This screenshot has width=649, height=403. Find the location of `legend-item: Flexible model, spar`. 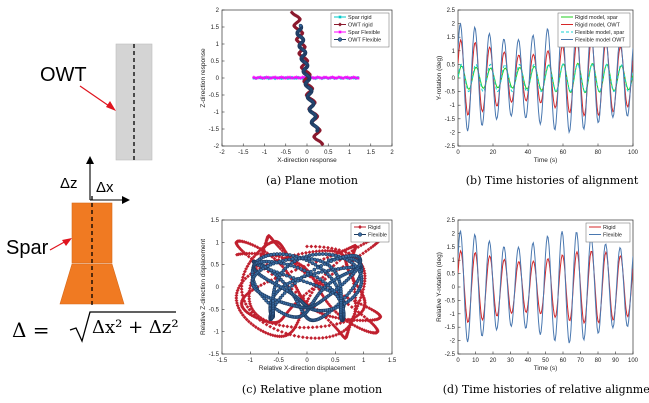

legend-item: Flexible model, spar is located at coordinates (592, 33).